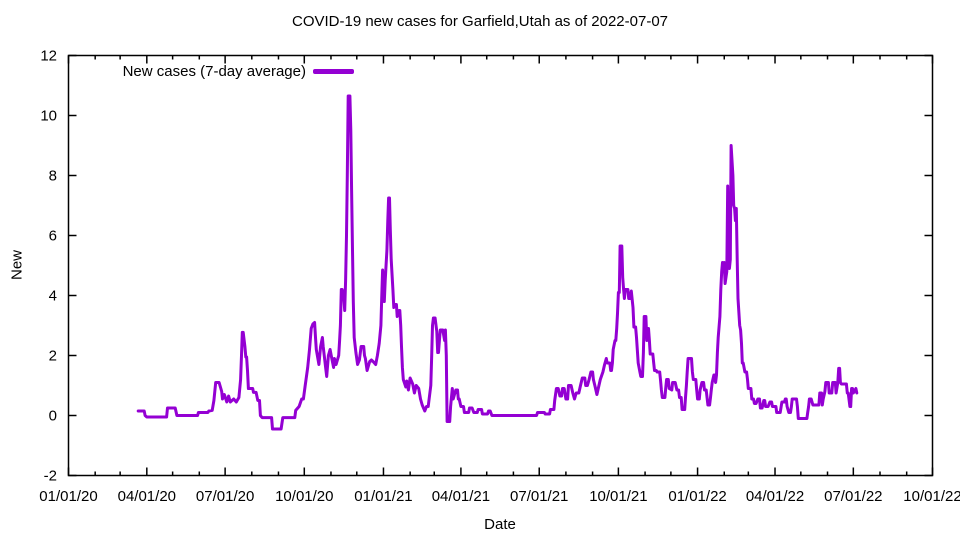  What do you see at coordinates (48, 116) in the screenshot?
I see `y-tick-label: 10` at bounding box center [48, 116].